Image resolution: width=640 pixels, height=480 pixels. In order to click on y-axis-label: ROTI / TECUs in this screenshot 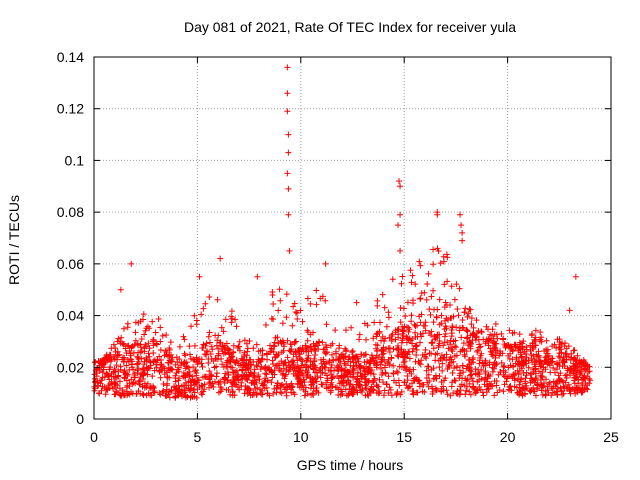, I will do `click(14, 240)`.